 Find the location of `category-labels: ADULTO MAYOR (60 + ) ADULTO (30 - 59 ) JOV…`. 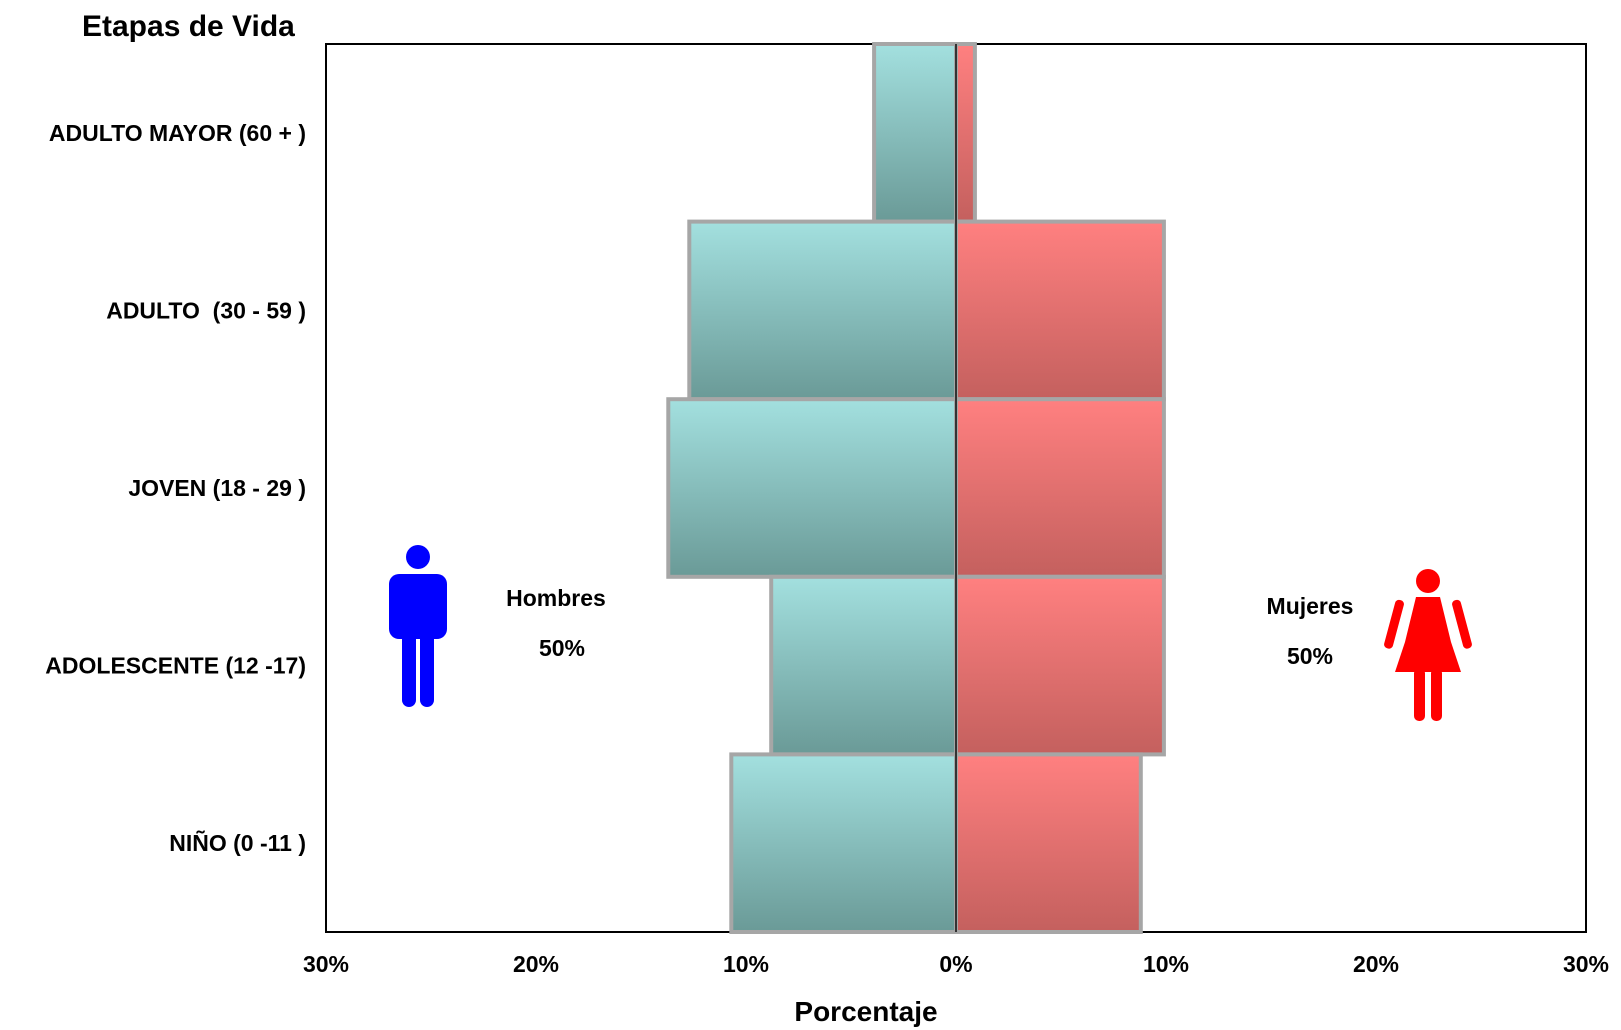

category-labels: ADULTO MAYOR (60 + ) ADULTO (30 - 59 ) JOV… is located at coordinates (175, 488).